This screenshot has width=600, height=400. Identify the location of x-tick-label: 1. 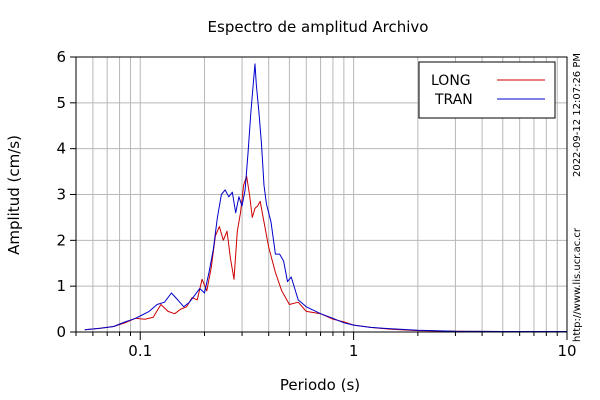
(354, 351).